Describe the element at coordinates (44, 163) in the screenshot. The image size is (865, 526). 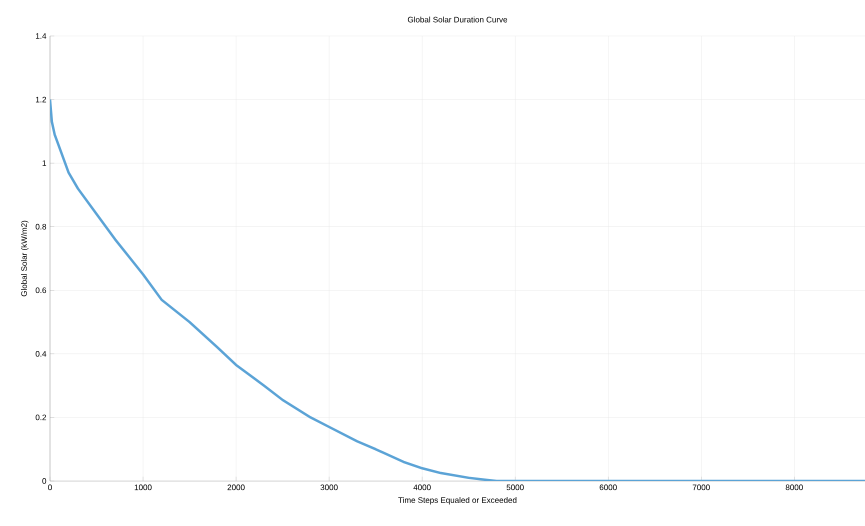
I see `y-tick-label: 1` at that location.